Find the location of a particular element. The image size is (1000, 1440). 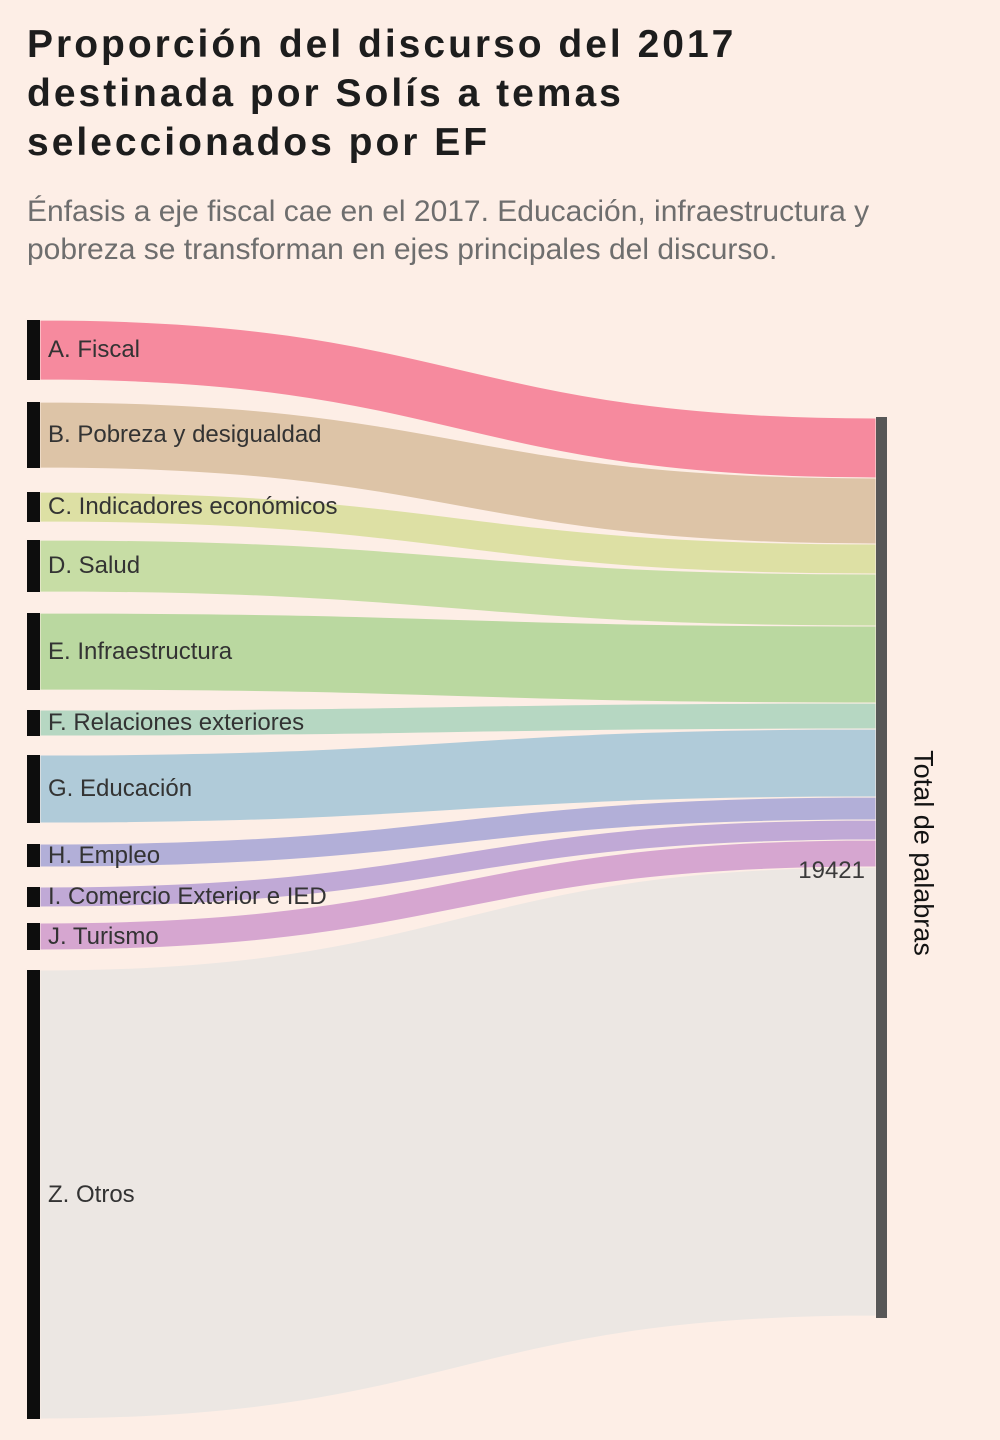

node-bar-relaciones is located at coordinates (33, 723).